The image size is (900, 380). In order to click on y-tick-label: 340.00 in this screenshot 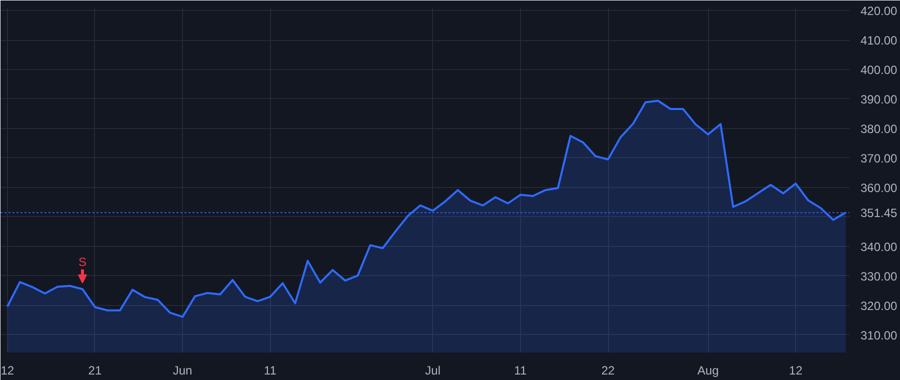, I will do `click(879, 247)`.